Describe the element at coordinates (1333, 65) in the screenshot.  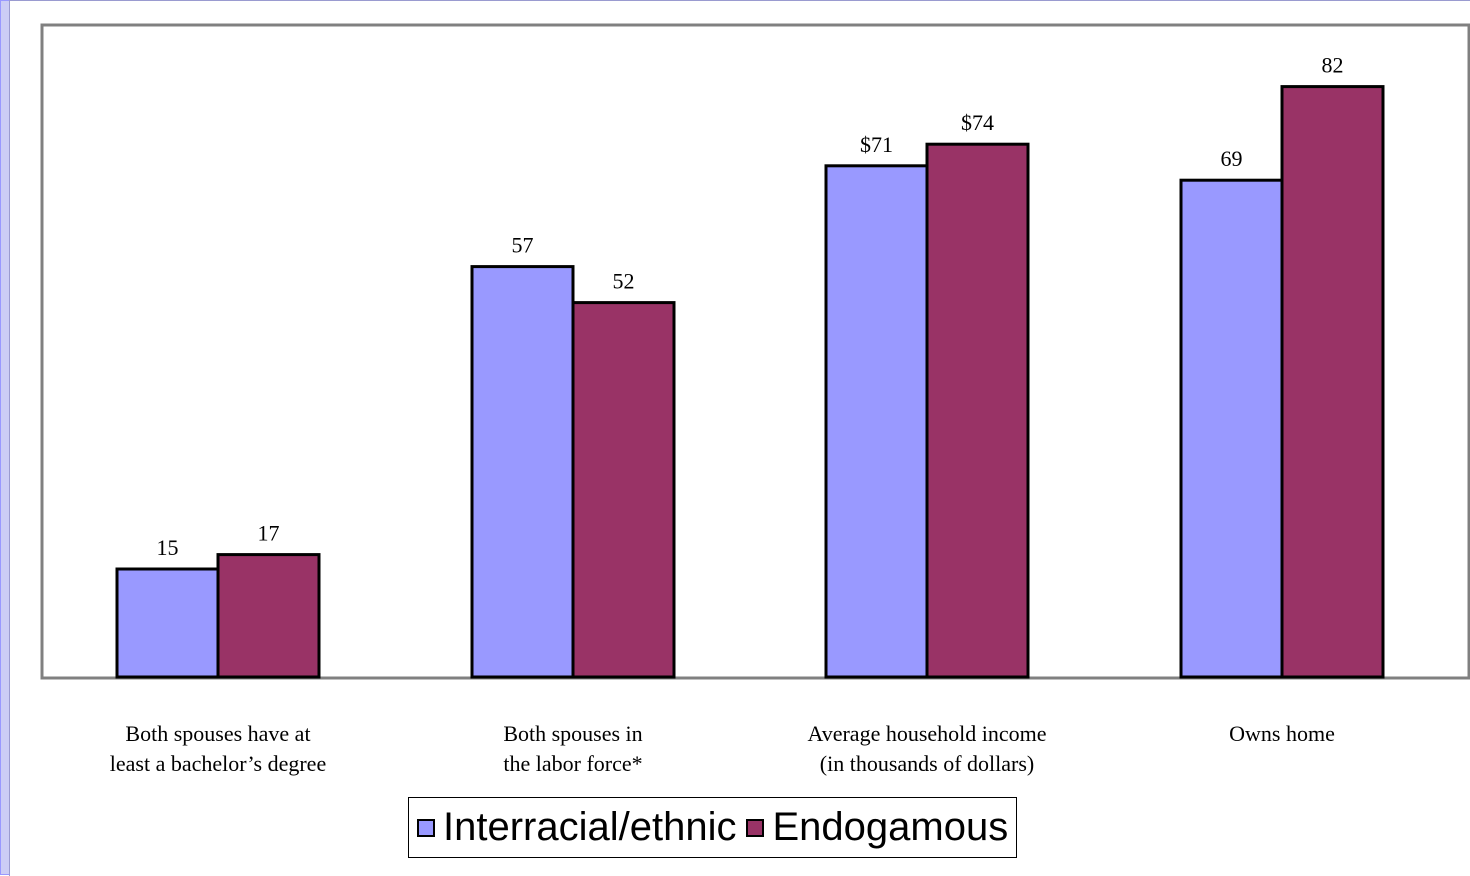
I see `data-label-endogamous-owns-home: 82` at that location.